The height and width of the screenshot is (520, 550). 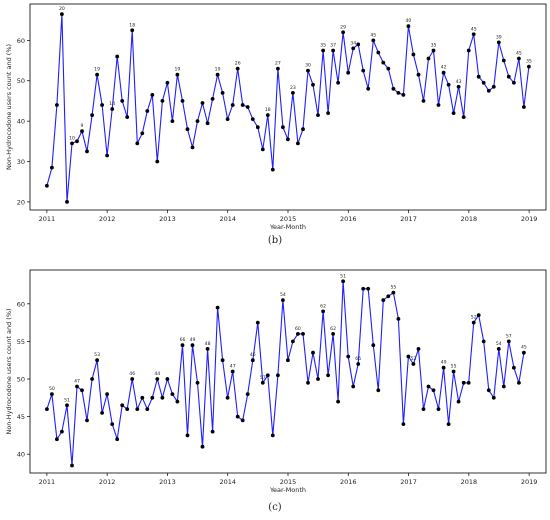 What do you see at coordinates (97, 355) in the screenshot?
I see `data-label: 53` at bounding box center [97, 355].